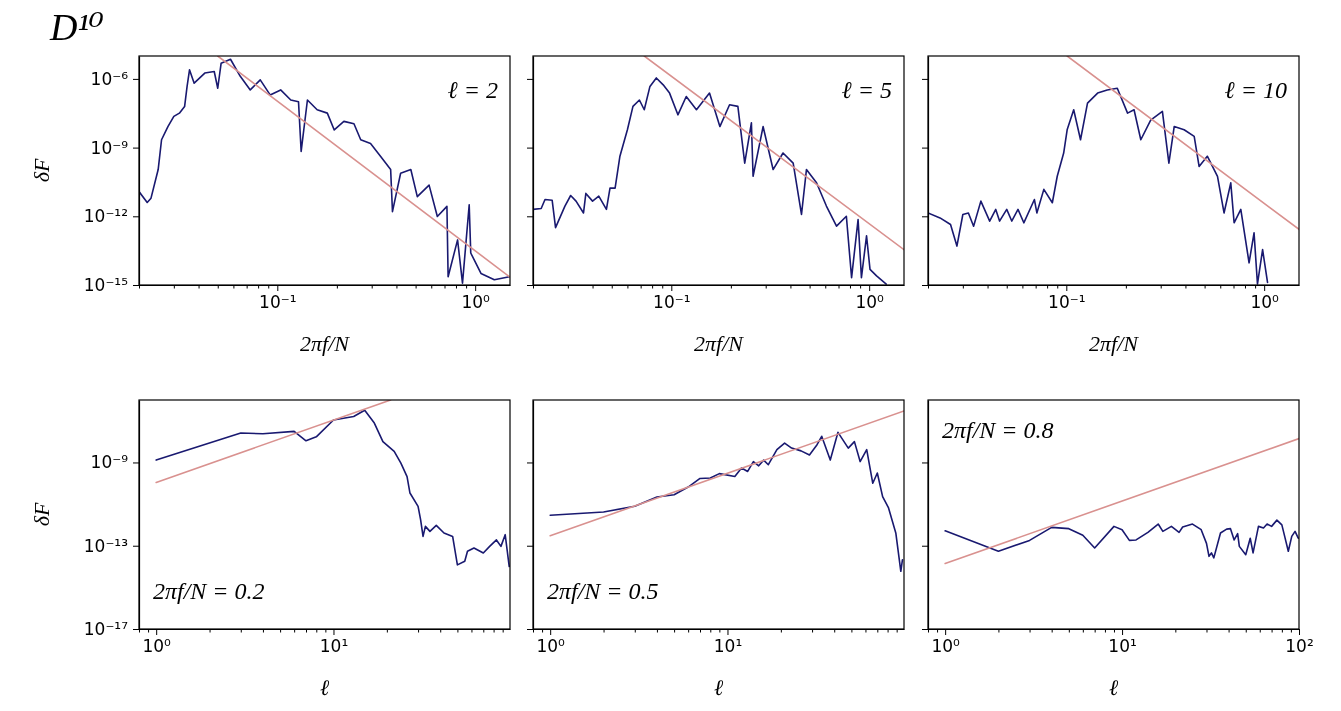 The height and width of the screenshot is (711, 1341). What do you see at coordinates (998, 430) in the screenshot?
I see `annotation: 2πf/N = 0.8` at bounding box center [998, 430].